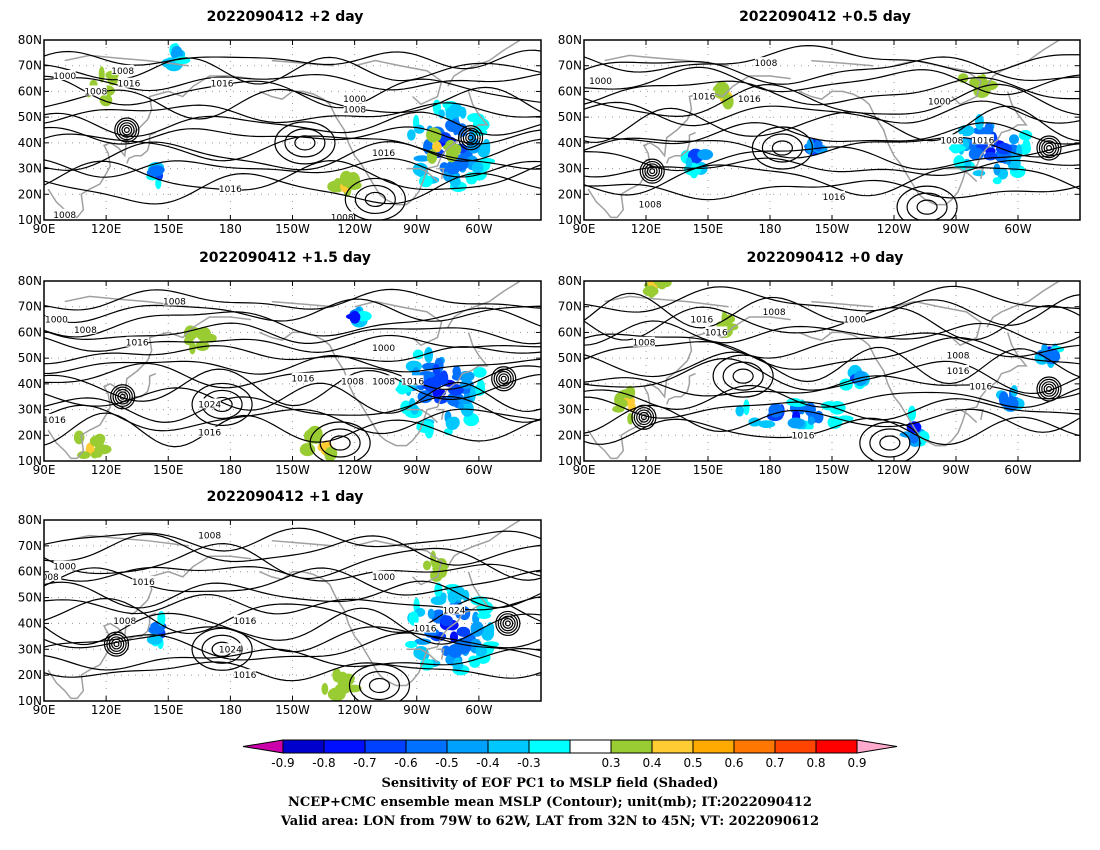 This screenshot has width=1100, height=850. What do you see at coordinates (570, 40) in the screenshot?
I see `y-tick-label: 80N` at bounding box center [570, 40].